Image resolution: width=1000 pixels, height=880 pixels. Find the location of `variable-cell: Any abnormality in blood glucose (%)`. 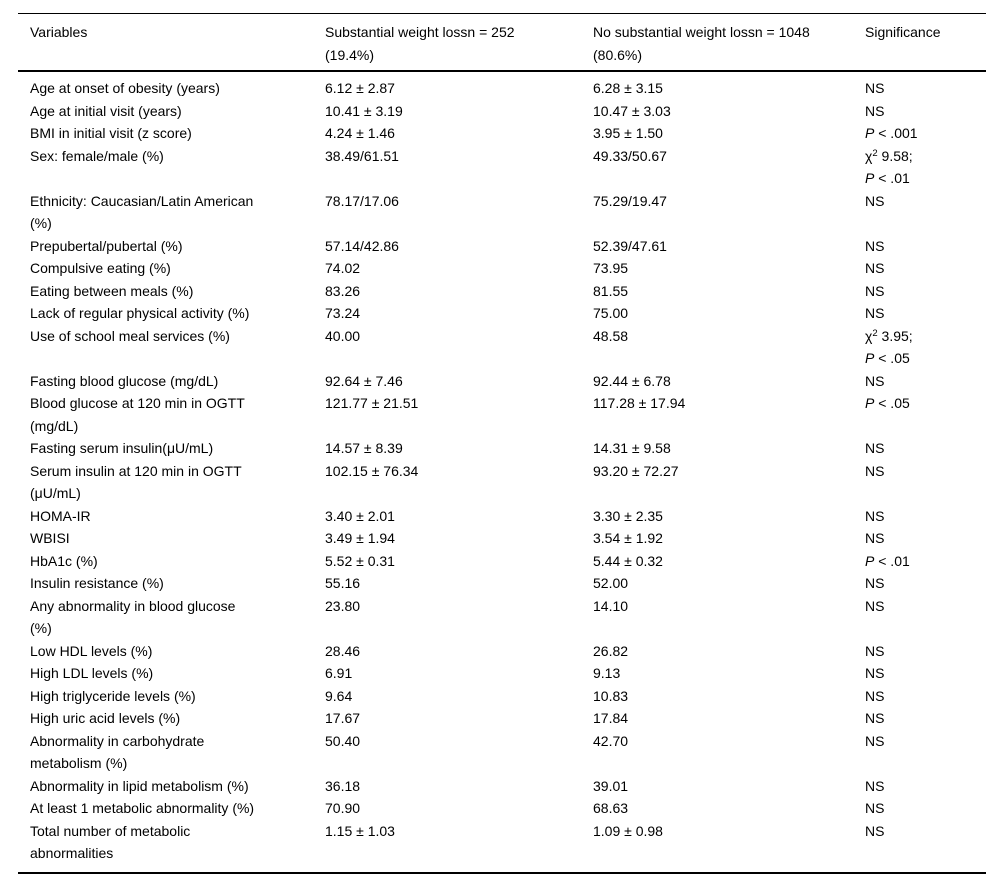

variable-cell: Any abnormality in blood glucose (%) is located at coordinates (177, 617).